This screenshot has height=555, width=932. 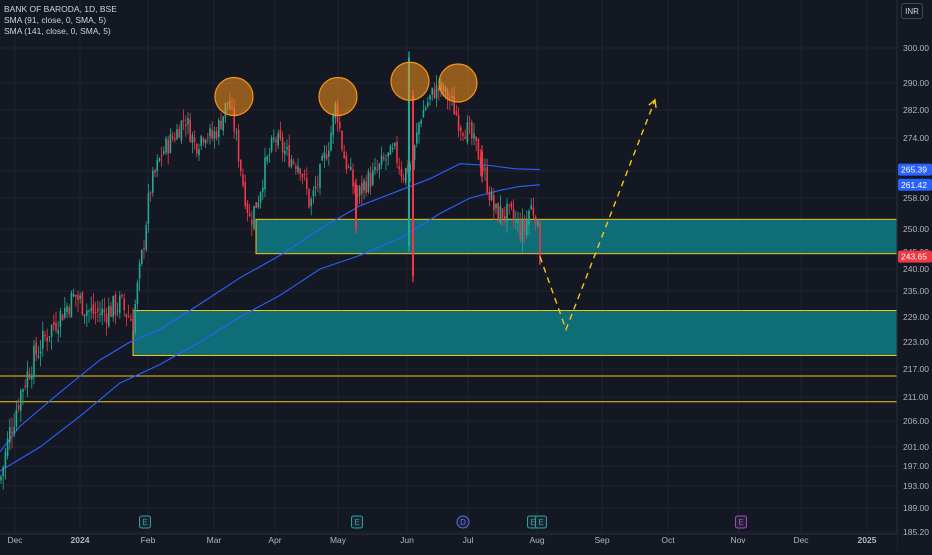 I want to click on projected-path, so click(x=597, y=215).